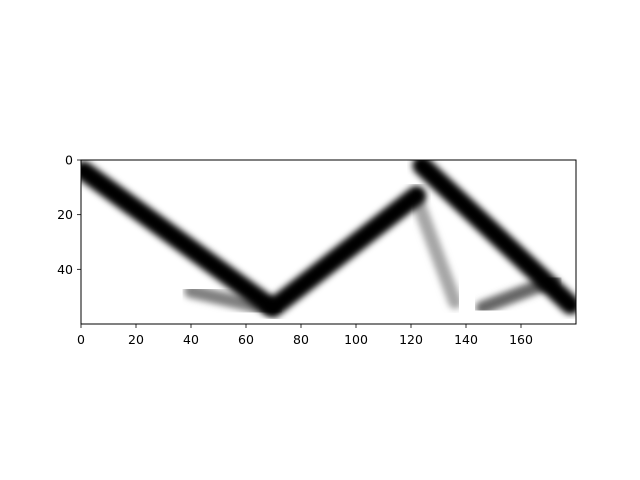 Image resolution: width=640 pixels, height=480 pixels. I want to click on x-tick-label: 120, so click(411, 339).